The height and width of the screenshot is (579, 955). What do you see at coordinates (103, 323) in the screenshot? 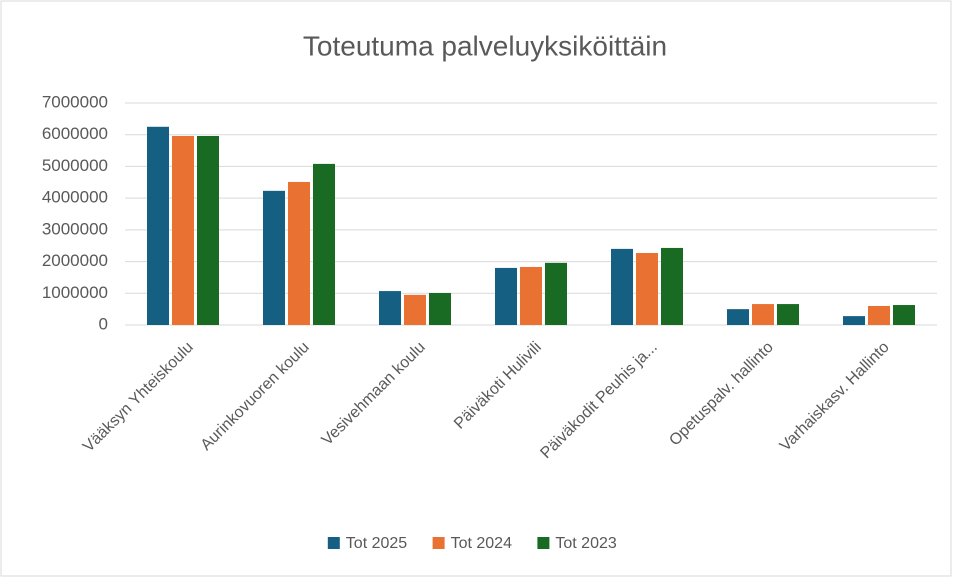
I see `y-tick-label: 0` at bounding box center [103, 323].